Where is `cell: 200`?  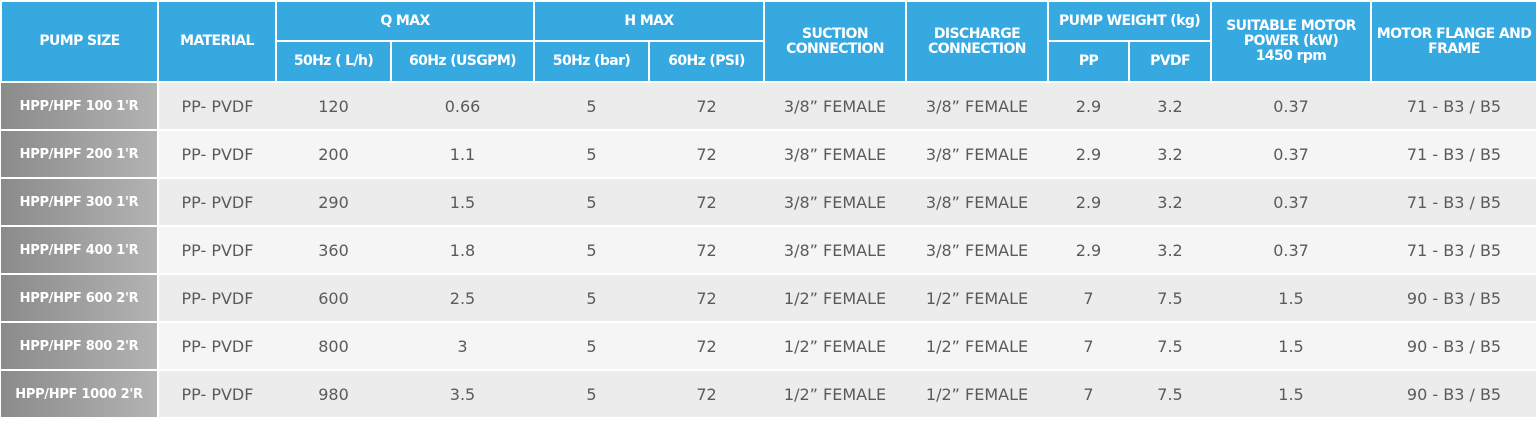 cell: 200 is located at coordinates (333, 154).